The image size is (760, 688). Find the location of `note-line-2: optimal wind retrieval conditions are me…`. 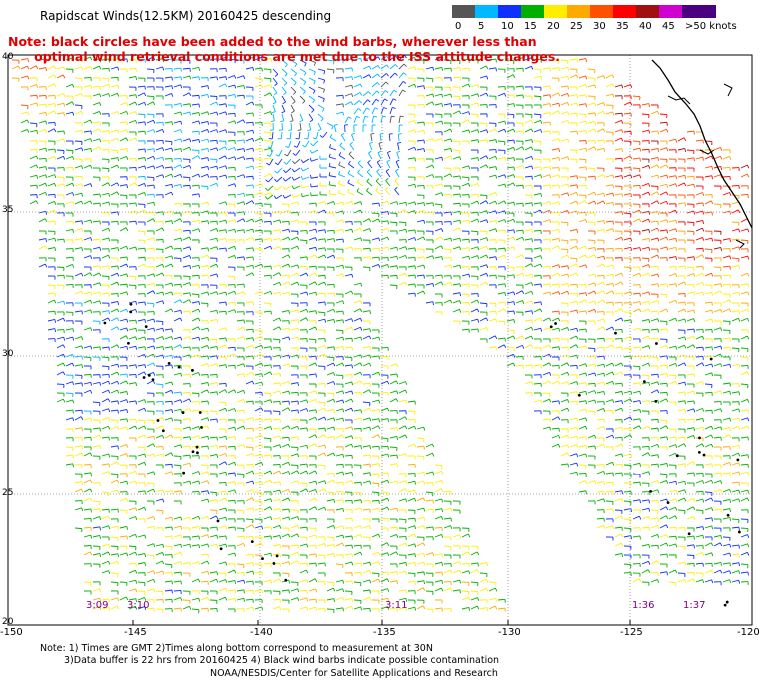

note-line-2: optimal wind retrieval conditions are me… is located at coordinates (284, 56).